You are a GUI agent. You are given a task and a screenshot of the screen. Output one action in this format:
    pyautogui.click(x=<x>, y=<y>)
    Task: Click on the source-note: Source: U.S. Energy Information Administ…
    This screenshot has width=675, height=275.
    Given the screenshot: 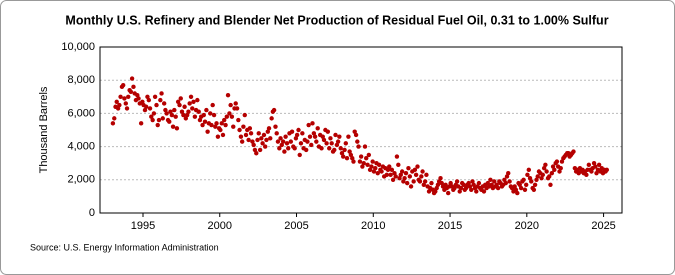 What is the action you would take?
    pyautogui.click(x=124, y=247)
    